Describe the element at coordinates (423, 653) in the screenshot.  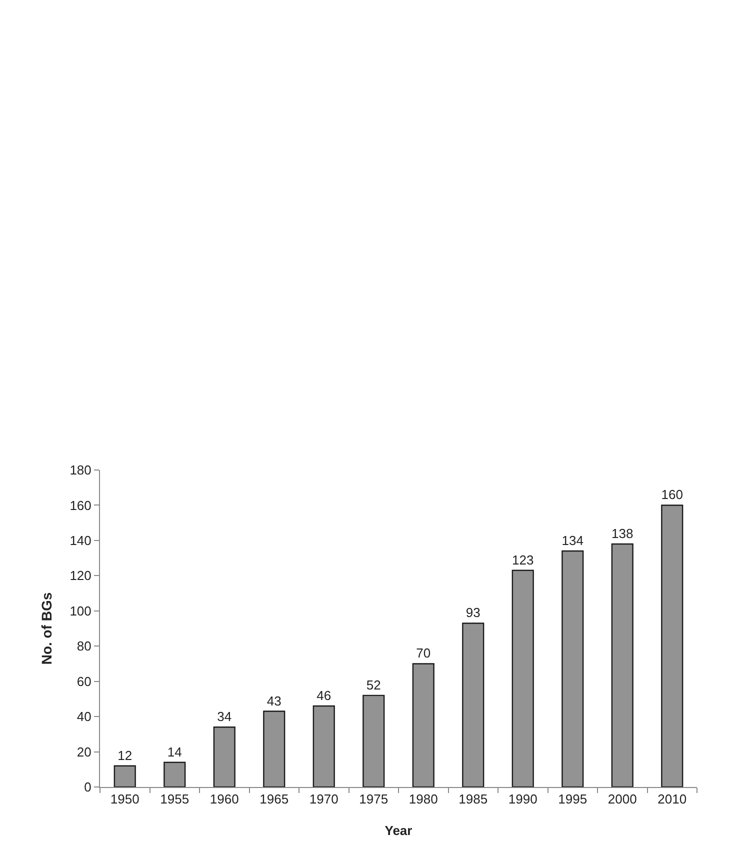
I see `data-label: 70` at that location.